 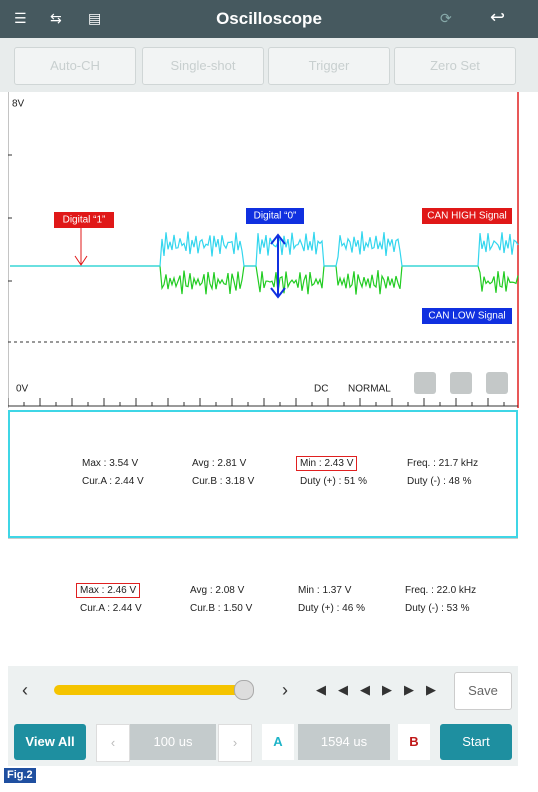 I want to click on arrow-head, so click(x=81, y=260).